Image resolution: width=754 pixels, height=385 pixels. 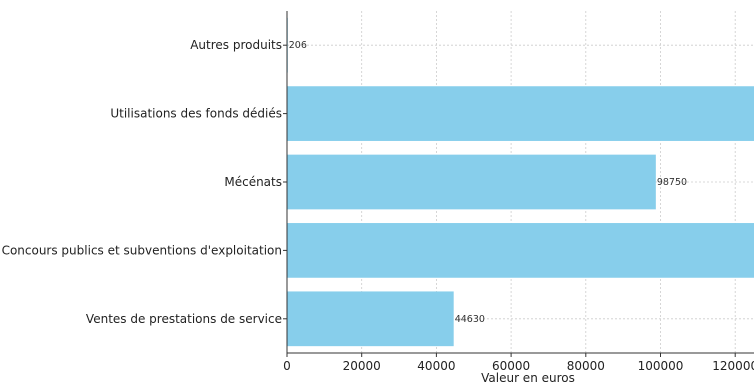 I want to click on bar-value-label: 44630, so click(x=470, y=319).